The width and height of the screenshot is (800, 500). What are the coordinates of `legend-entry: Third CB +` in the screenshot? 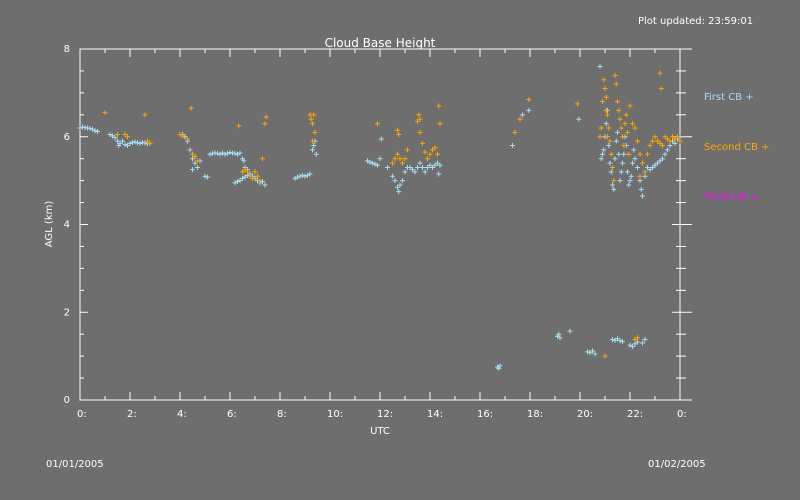 It's located at (730, 197).